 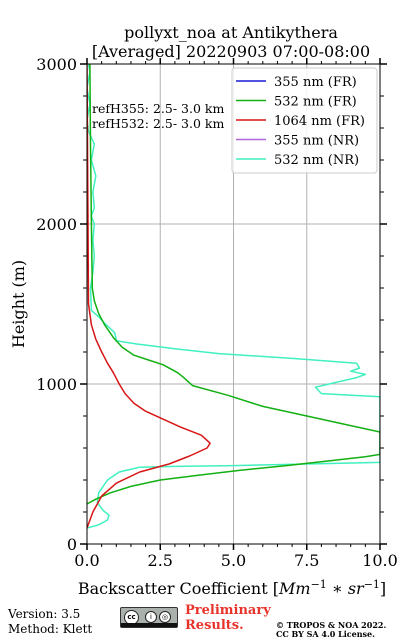 I want to click on legend-label: 355 nm (FR), so click(x=315, y=82).